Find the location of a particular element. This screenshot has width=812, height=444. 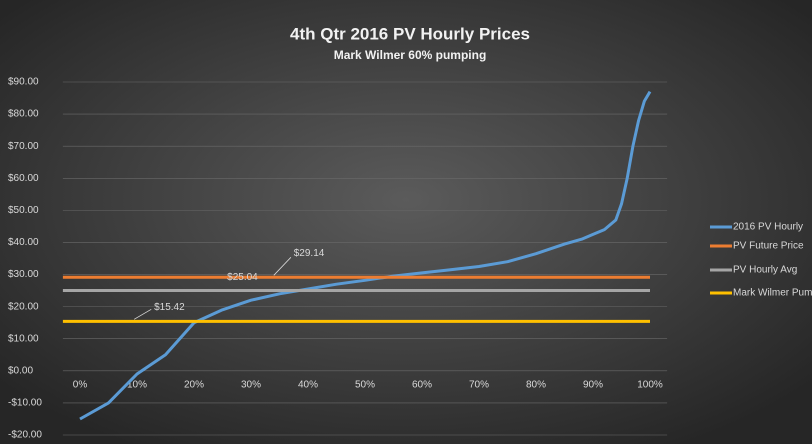

legend-label: Mark Wilmer Pump is located at coordinates (772, 293).